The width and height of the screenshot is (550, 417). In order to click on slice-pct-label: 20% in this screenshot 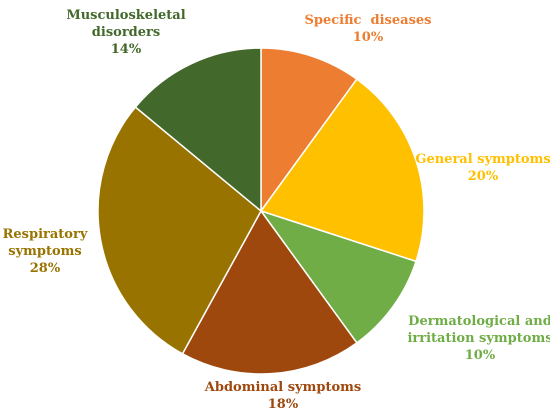, I will do `click(483, 176)`.